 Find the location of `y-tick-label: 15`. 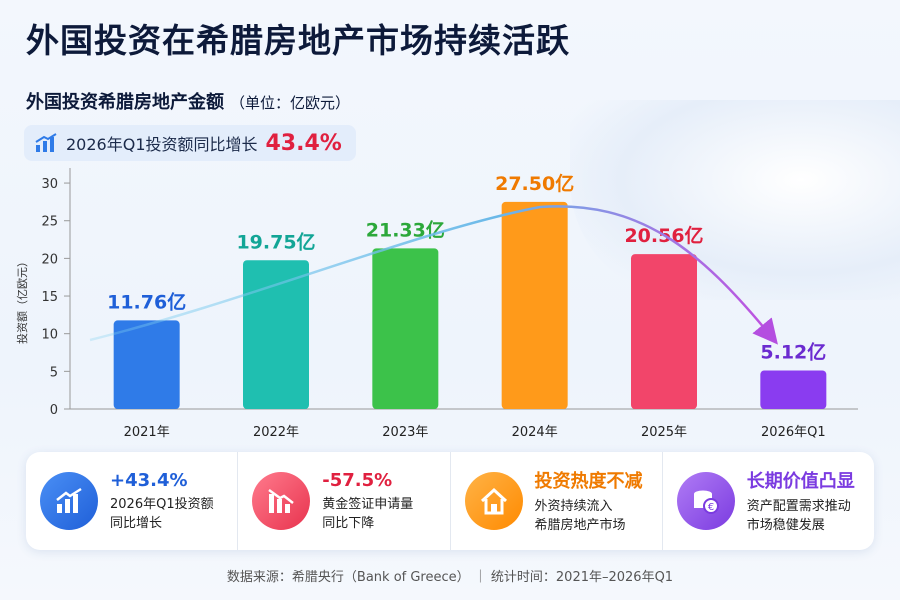

y-tick-label: 15 is located at coordinates (49, 297).